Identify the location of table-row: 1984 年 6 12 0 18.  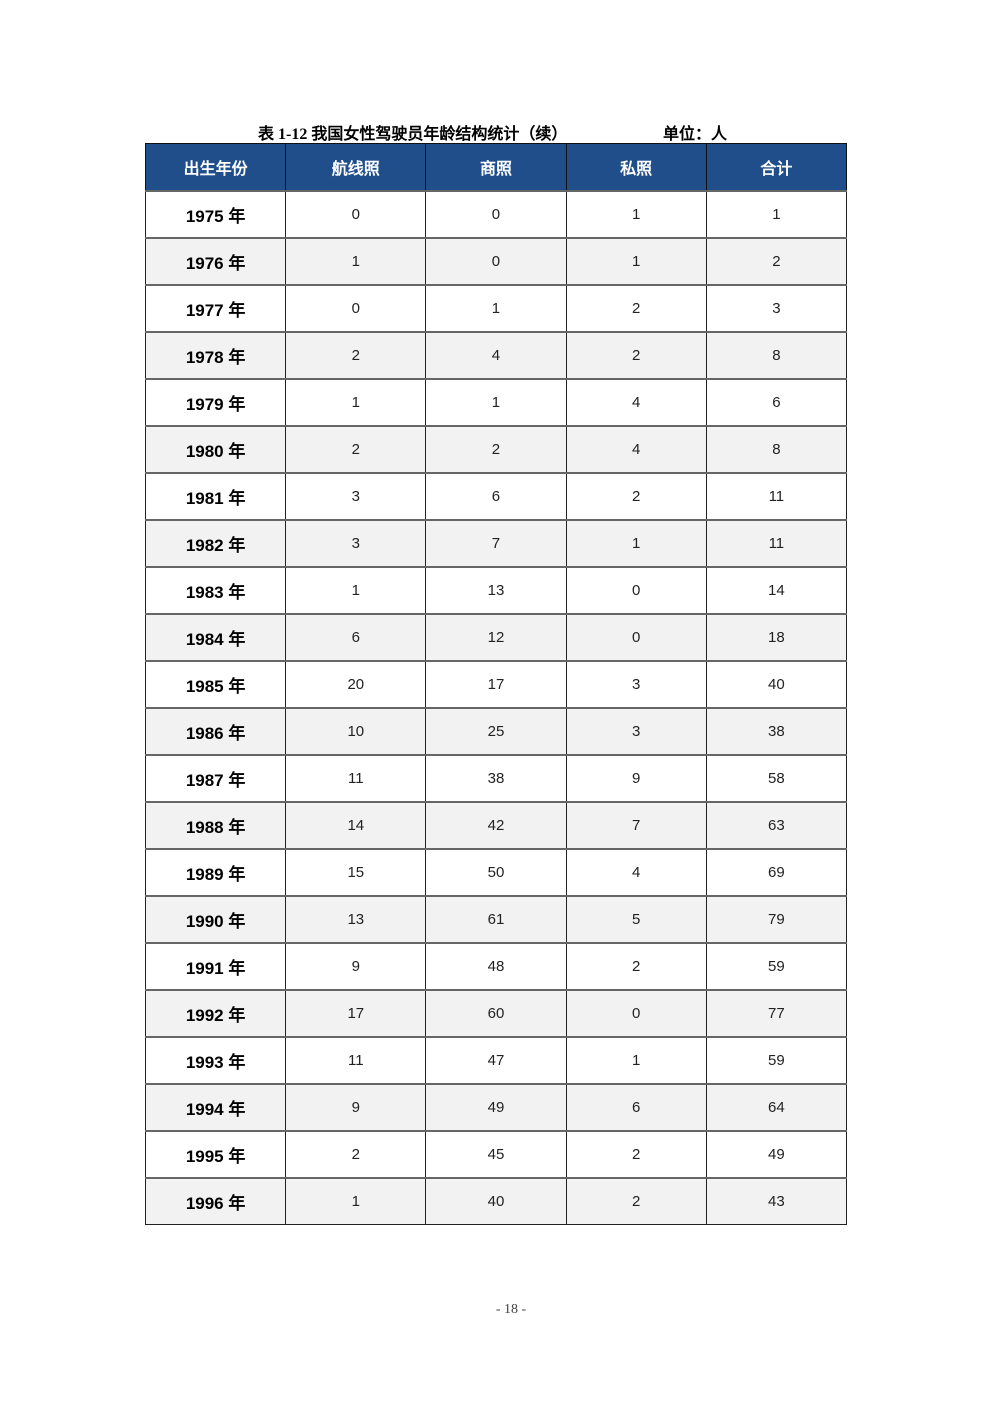
(496, 636).